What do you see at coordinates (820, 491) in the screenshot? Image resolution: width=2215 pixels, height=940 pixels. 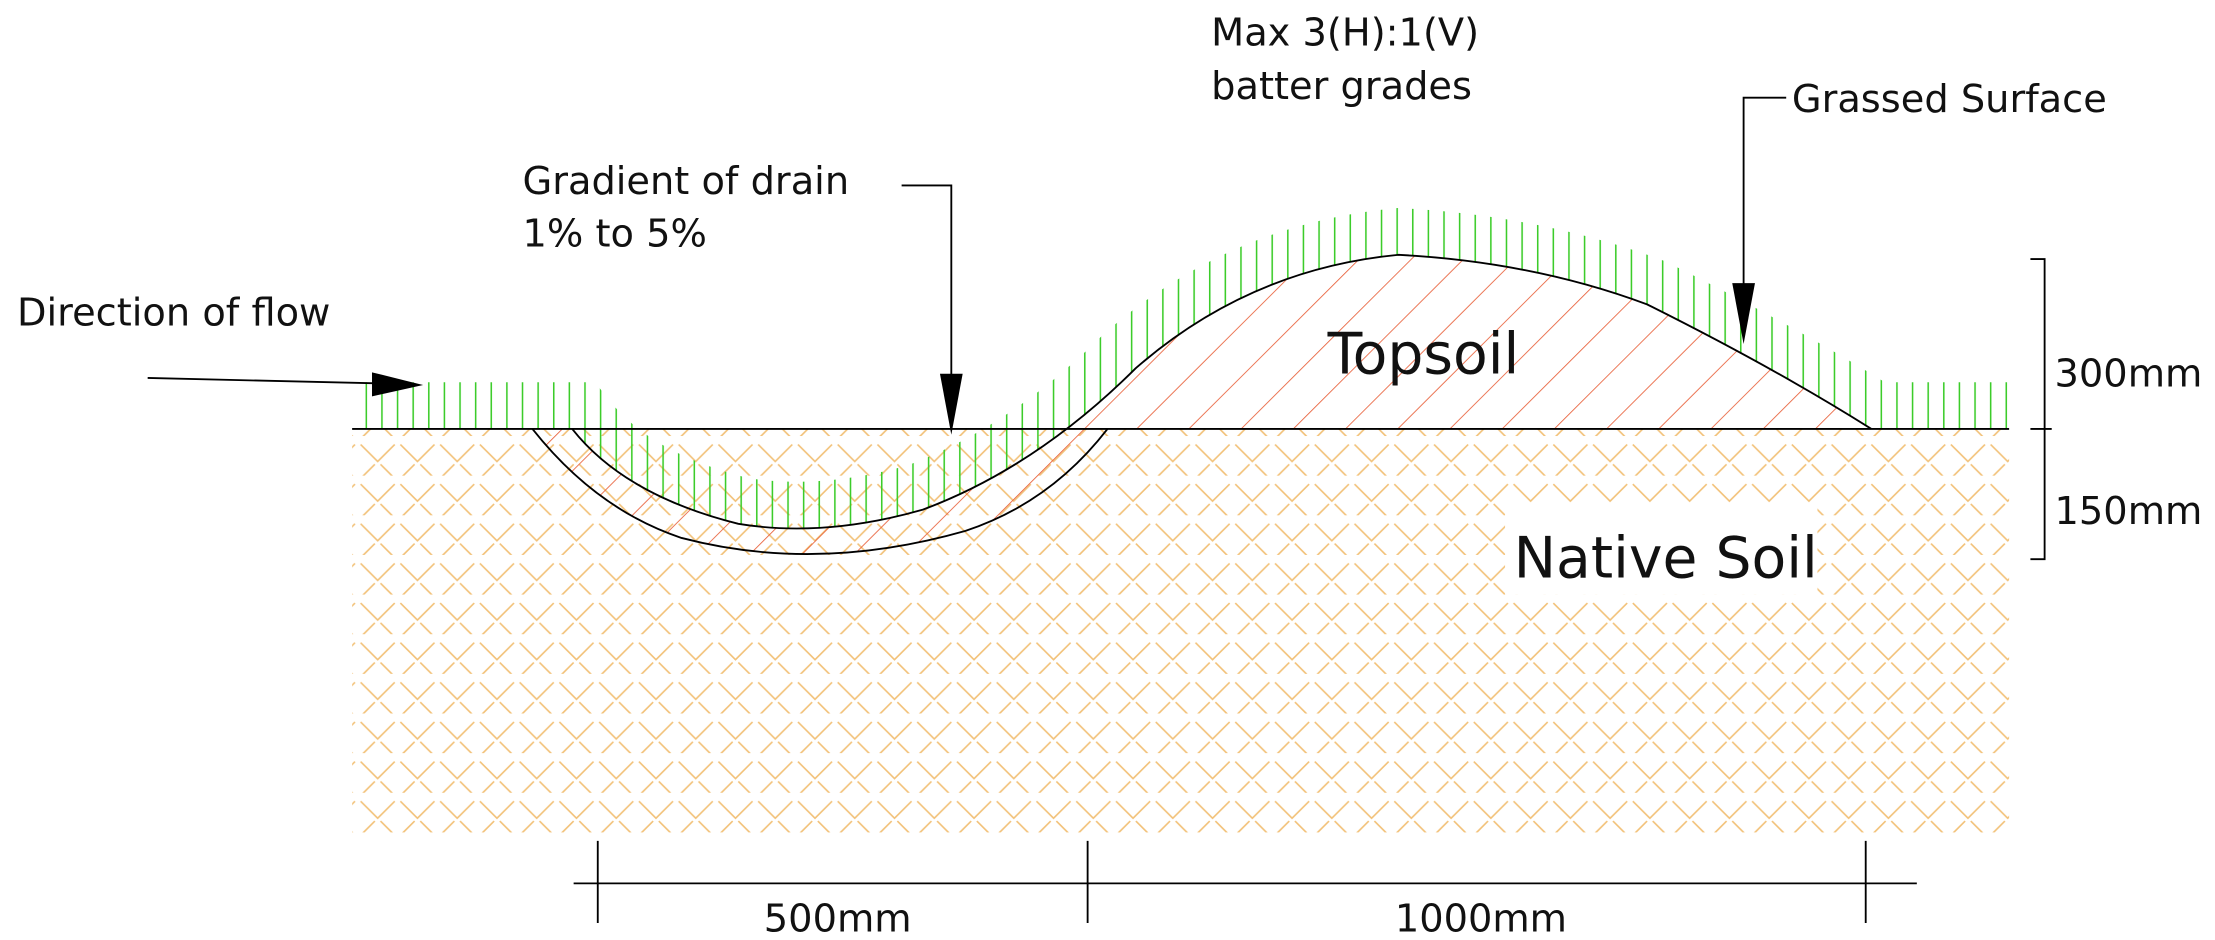 I see `swale-base` at bounding box center [820, 491].